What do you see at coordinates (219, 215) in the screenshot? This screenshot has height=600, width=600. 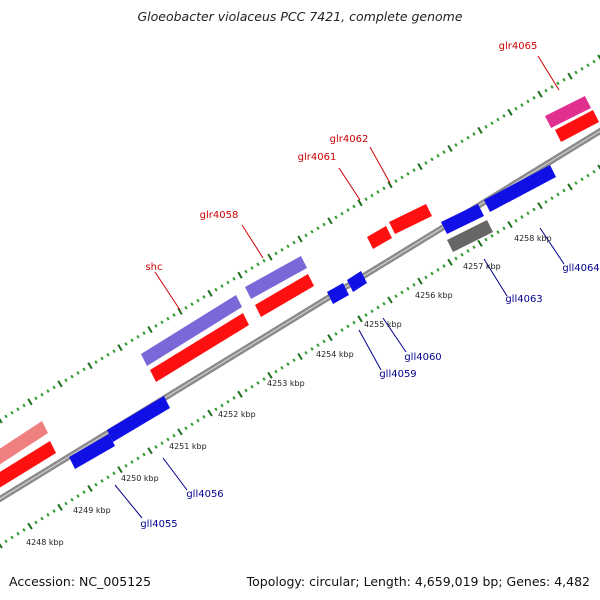 I see `label-glr4058: glr4058` at bounding box center [219, 215].